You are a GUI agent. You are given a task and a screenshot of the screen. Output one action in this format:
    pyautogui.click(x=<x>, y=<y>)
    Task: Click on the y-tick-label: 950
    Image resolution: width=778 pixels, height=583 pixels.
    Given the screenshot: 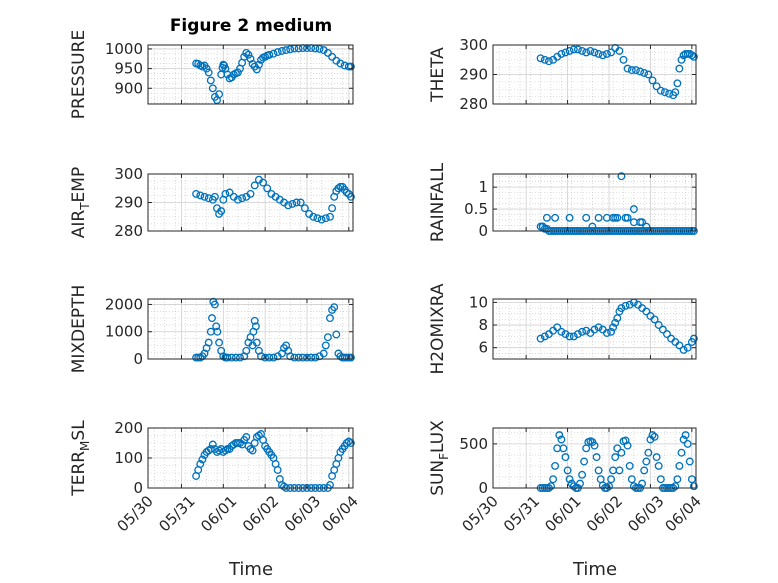 What is the action you would take?
    pyautogui.click(x=128, y=69)
    